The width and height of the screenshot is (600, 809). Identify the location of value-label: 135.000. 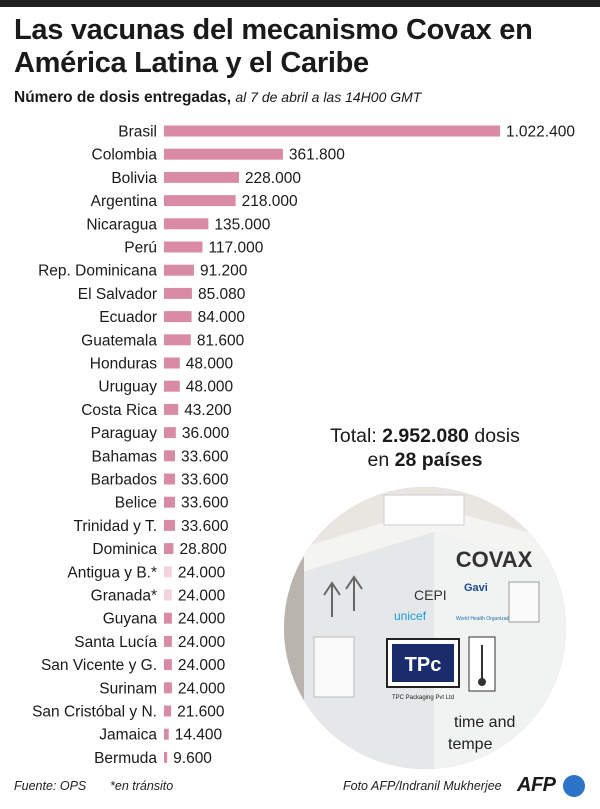
(242, 224).